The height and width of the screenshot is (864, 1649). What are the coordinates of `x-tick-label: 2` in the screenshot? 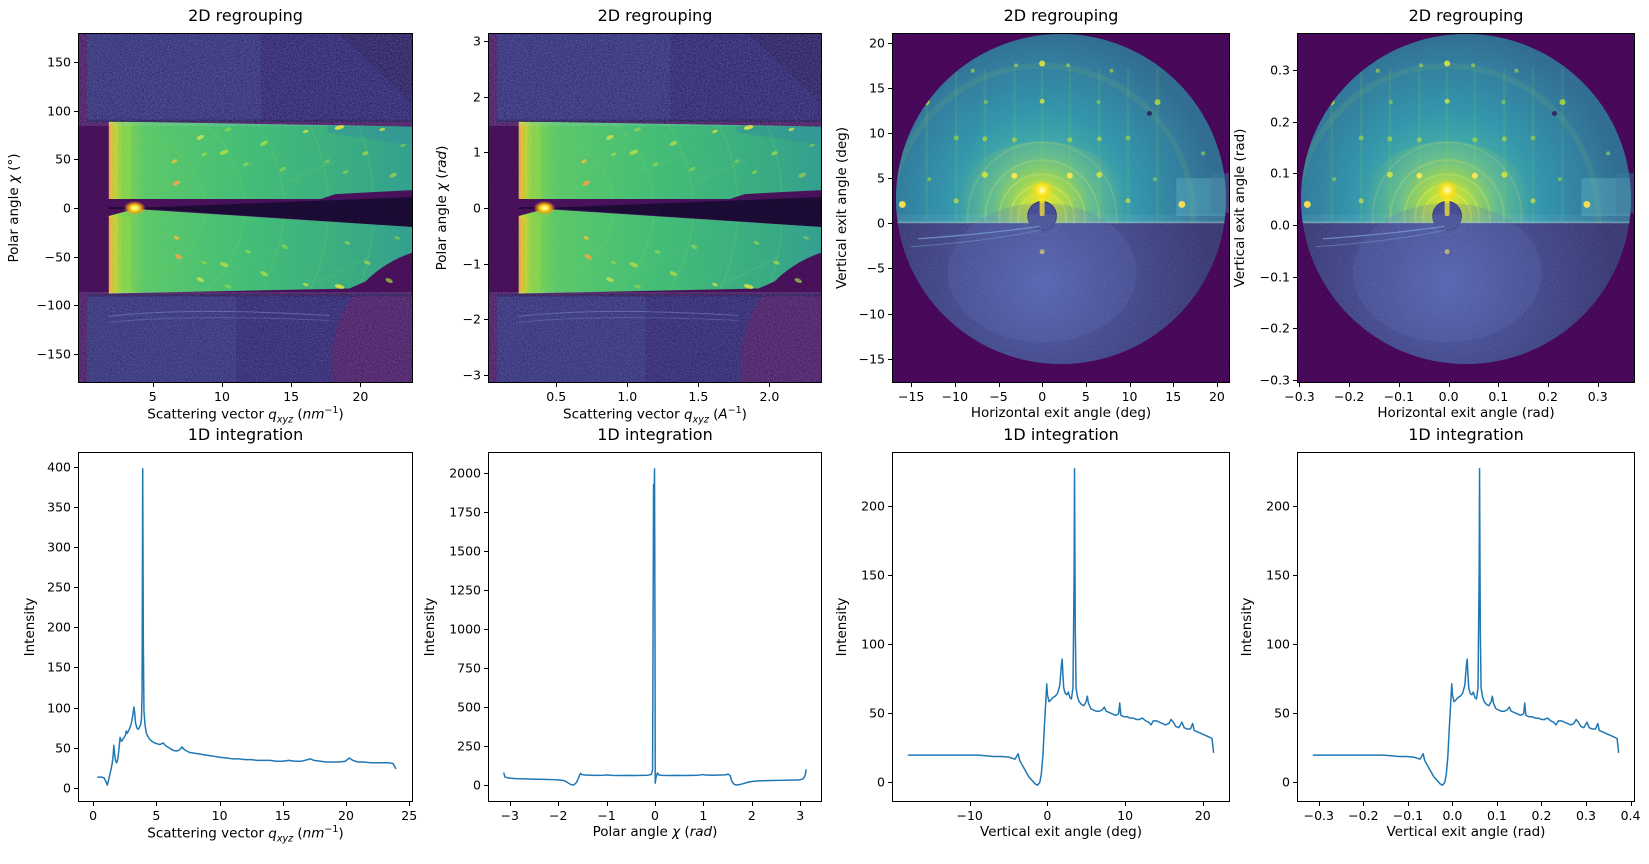 It's located at (751, 815).